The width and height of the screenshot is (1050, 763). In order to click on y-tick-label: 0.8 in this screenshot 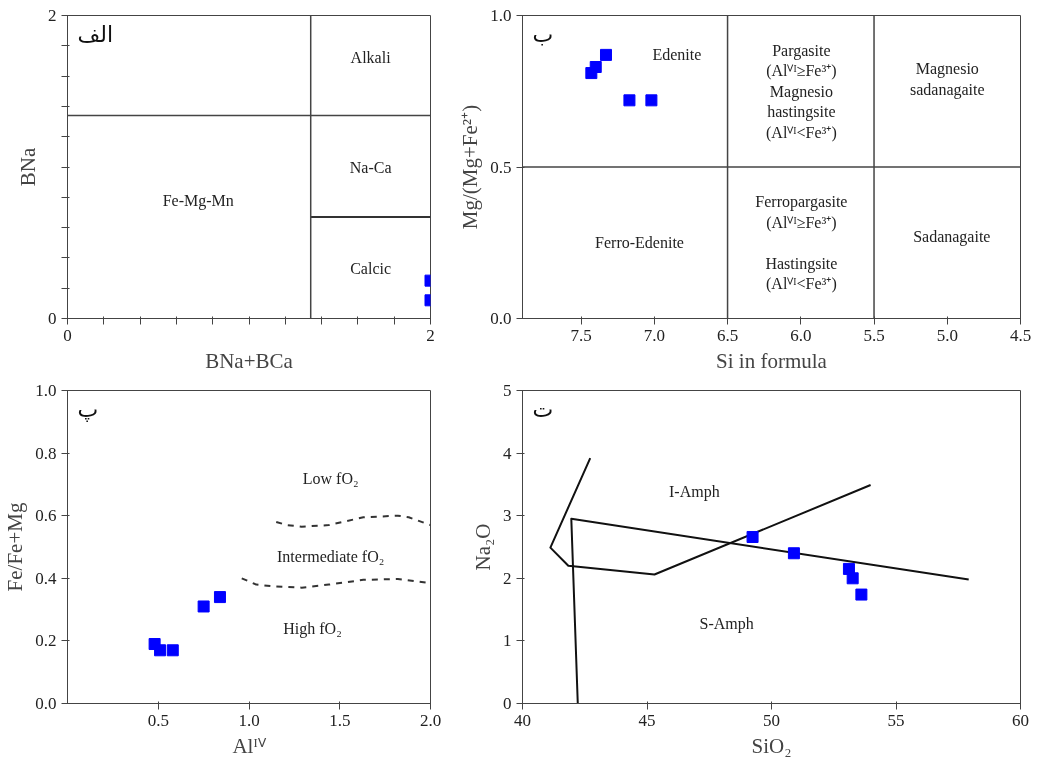, I will do `click(46, 453)`.